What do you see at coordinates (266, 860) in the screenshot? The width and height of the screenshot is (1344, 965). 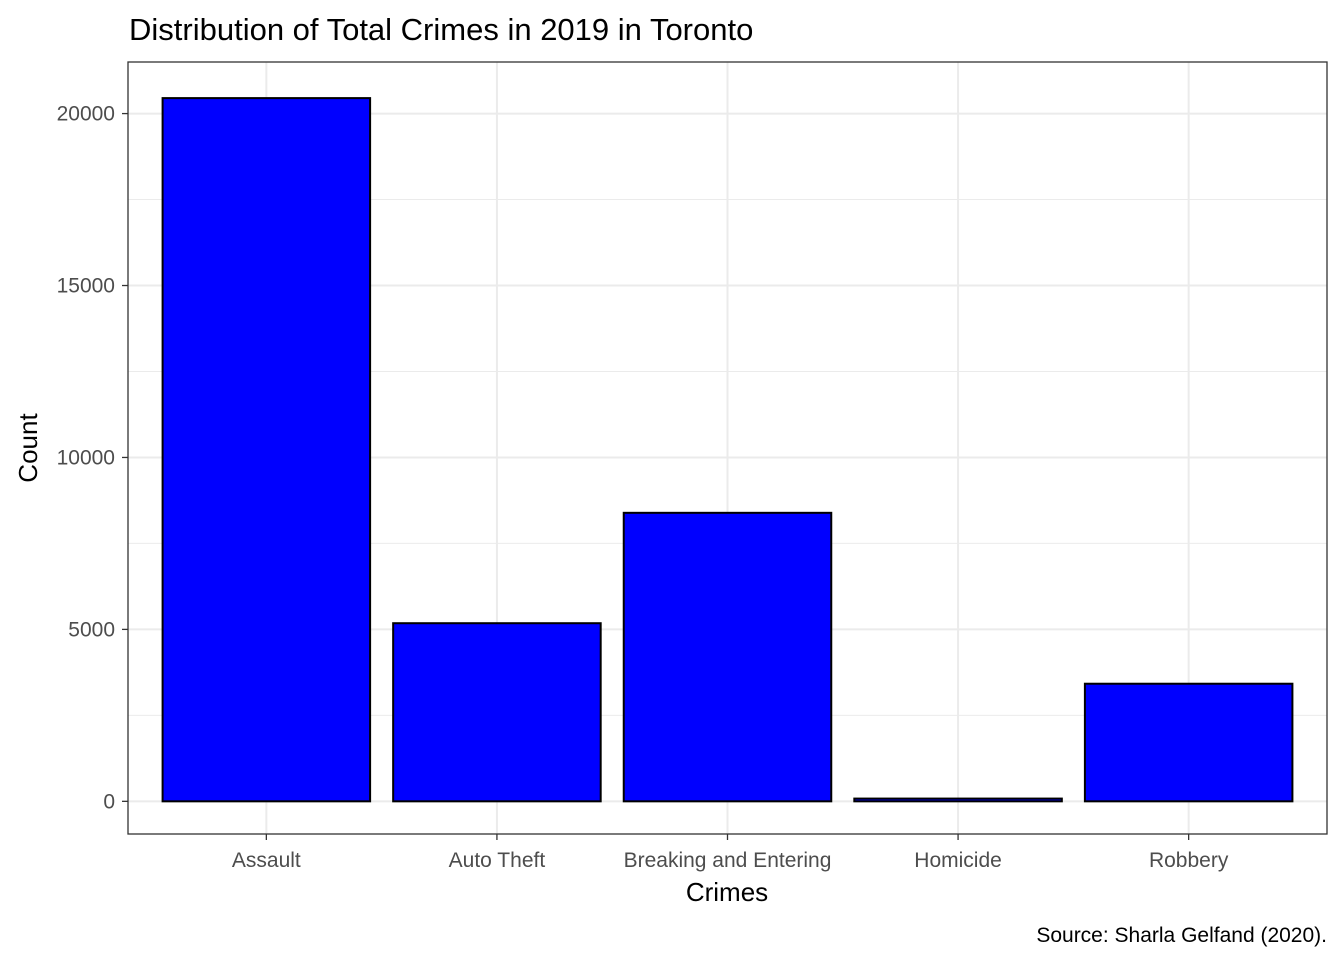 I see `x-tick-label: Assault` at bounding box center [266, 860].